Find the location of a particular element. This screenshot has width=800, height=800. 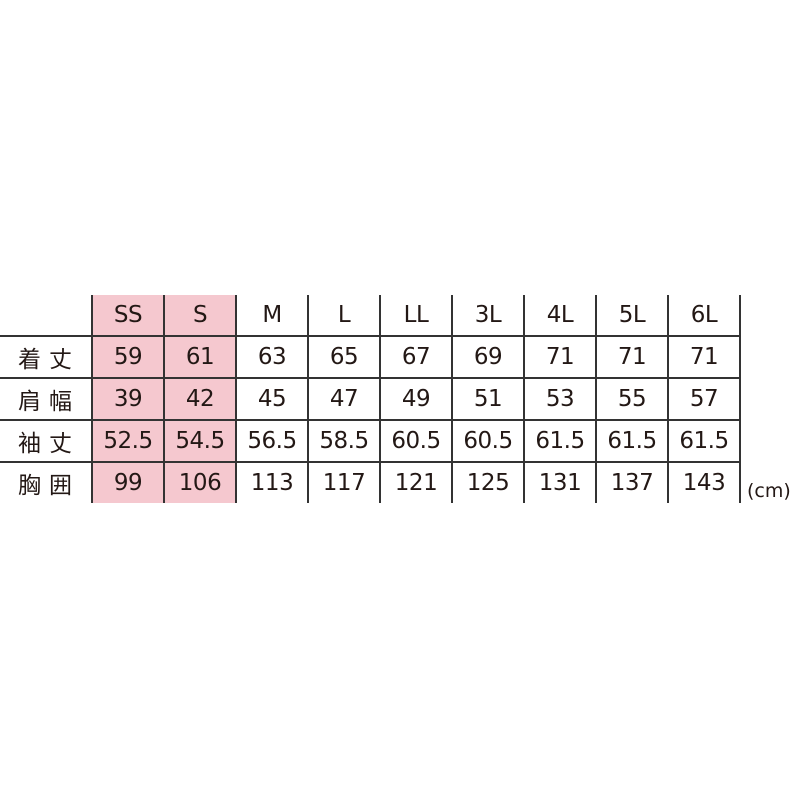

size-header: 6L is located at coordinates (704, 316).